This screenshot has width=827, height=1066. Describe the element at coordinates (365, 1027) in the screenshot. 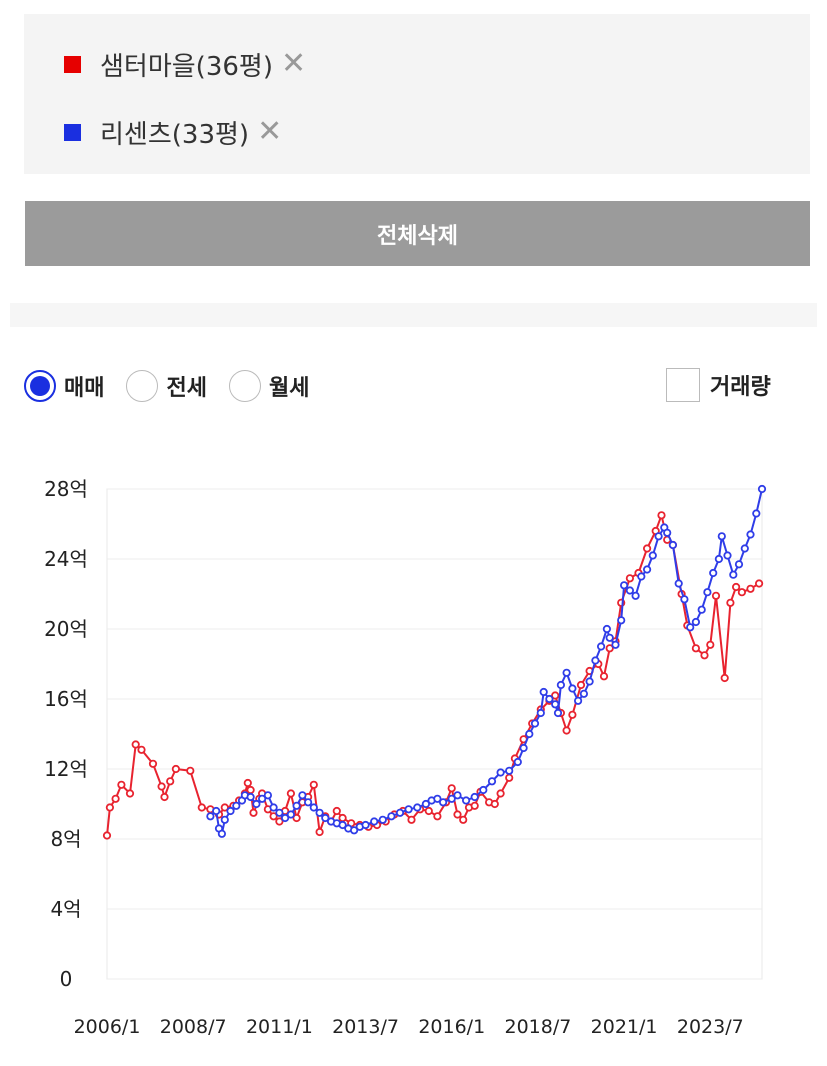

I see `x-tick-label: 2013/7` at that location.